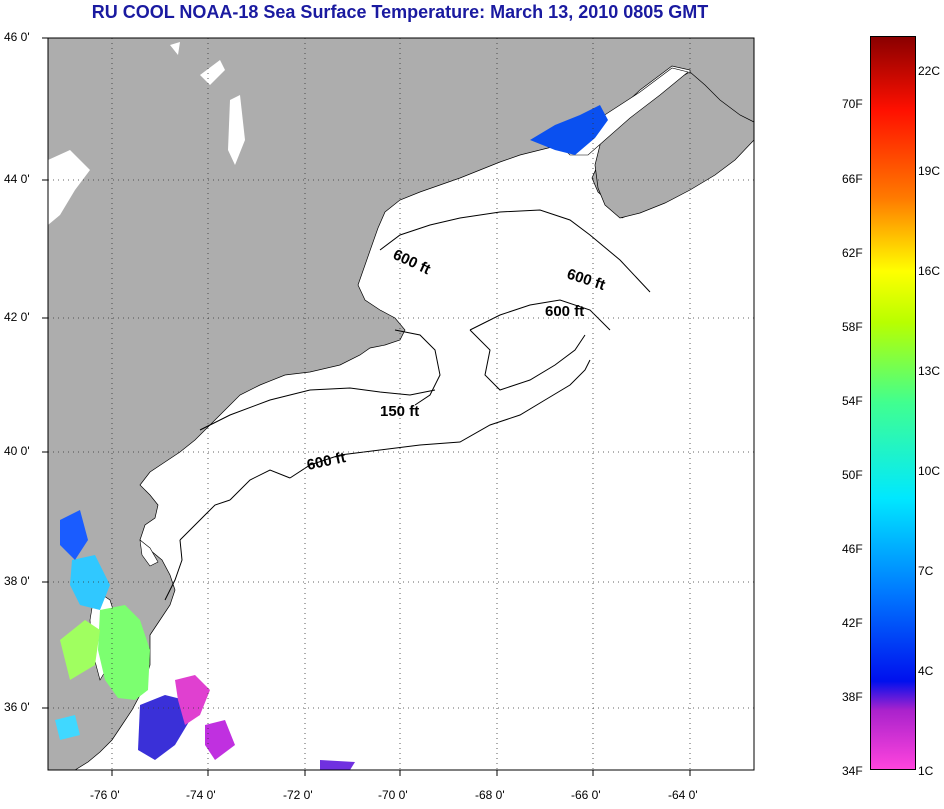 This screenshot has height=809, width=944. I want to click on lon-tick-label: -68 0', so click(490, 795).